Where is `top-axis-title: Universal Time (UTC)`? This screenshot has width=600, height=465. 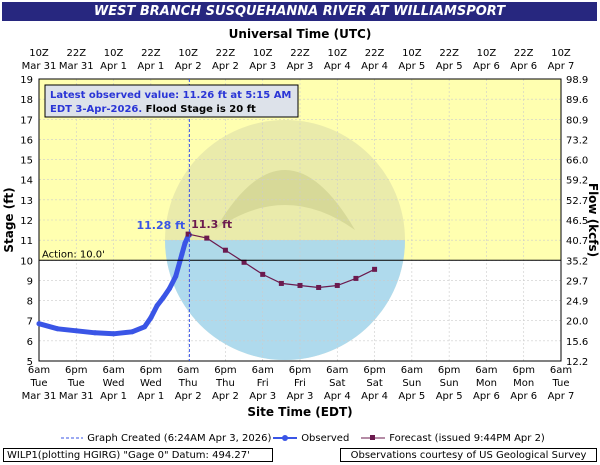 top-axis-title: Universal Time (UTC) is located at coordinates (300, 34).